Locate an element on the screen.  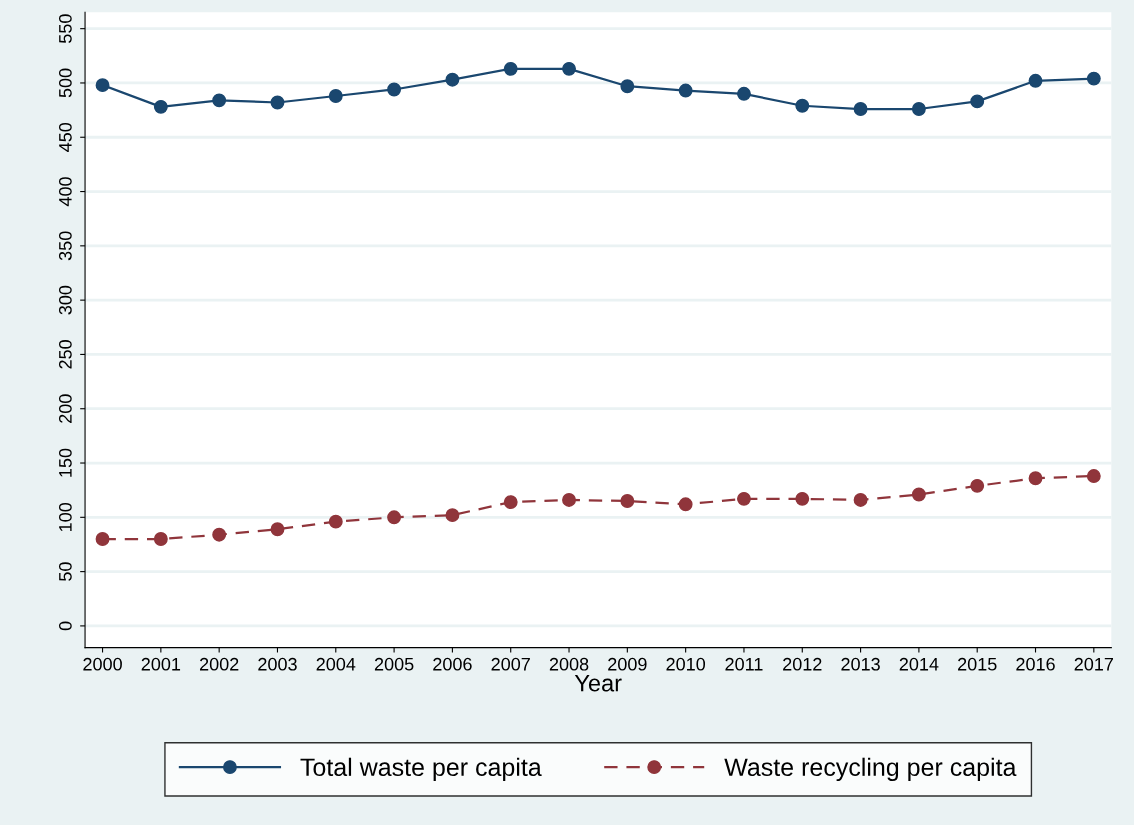
y-tick-label: 400 is located at coordinates (65, 192).